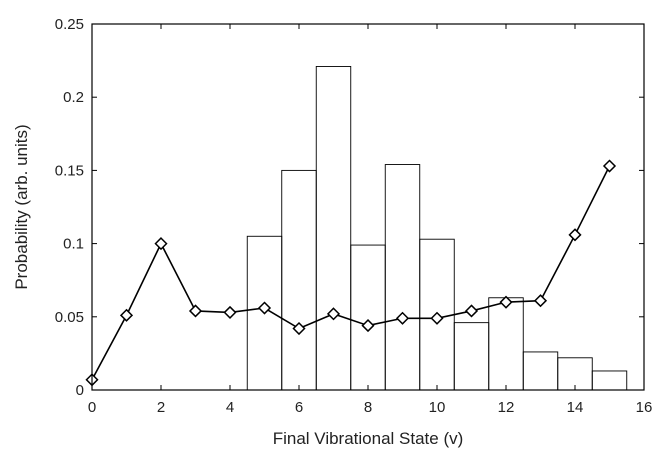 This screenshot has width=657, height=452. What do you see at coordinates (69, 207) in the screenshot?
I see `y-tick-labels: 0 0.05 0.1 0.15 0.2 0.25` at bounding box center [69, 207].